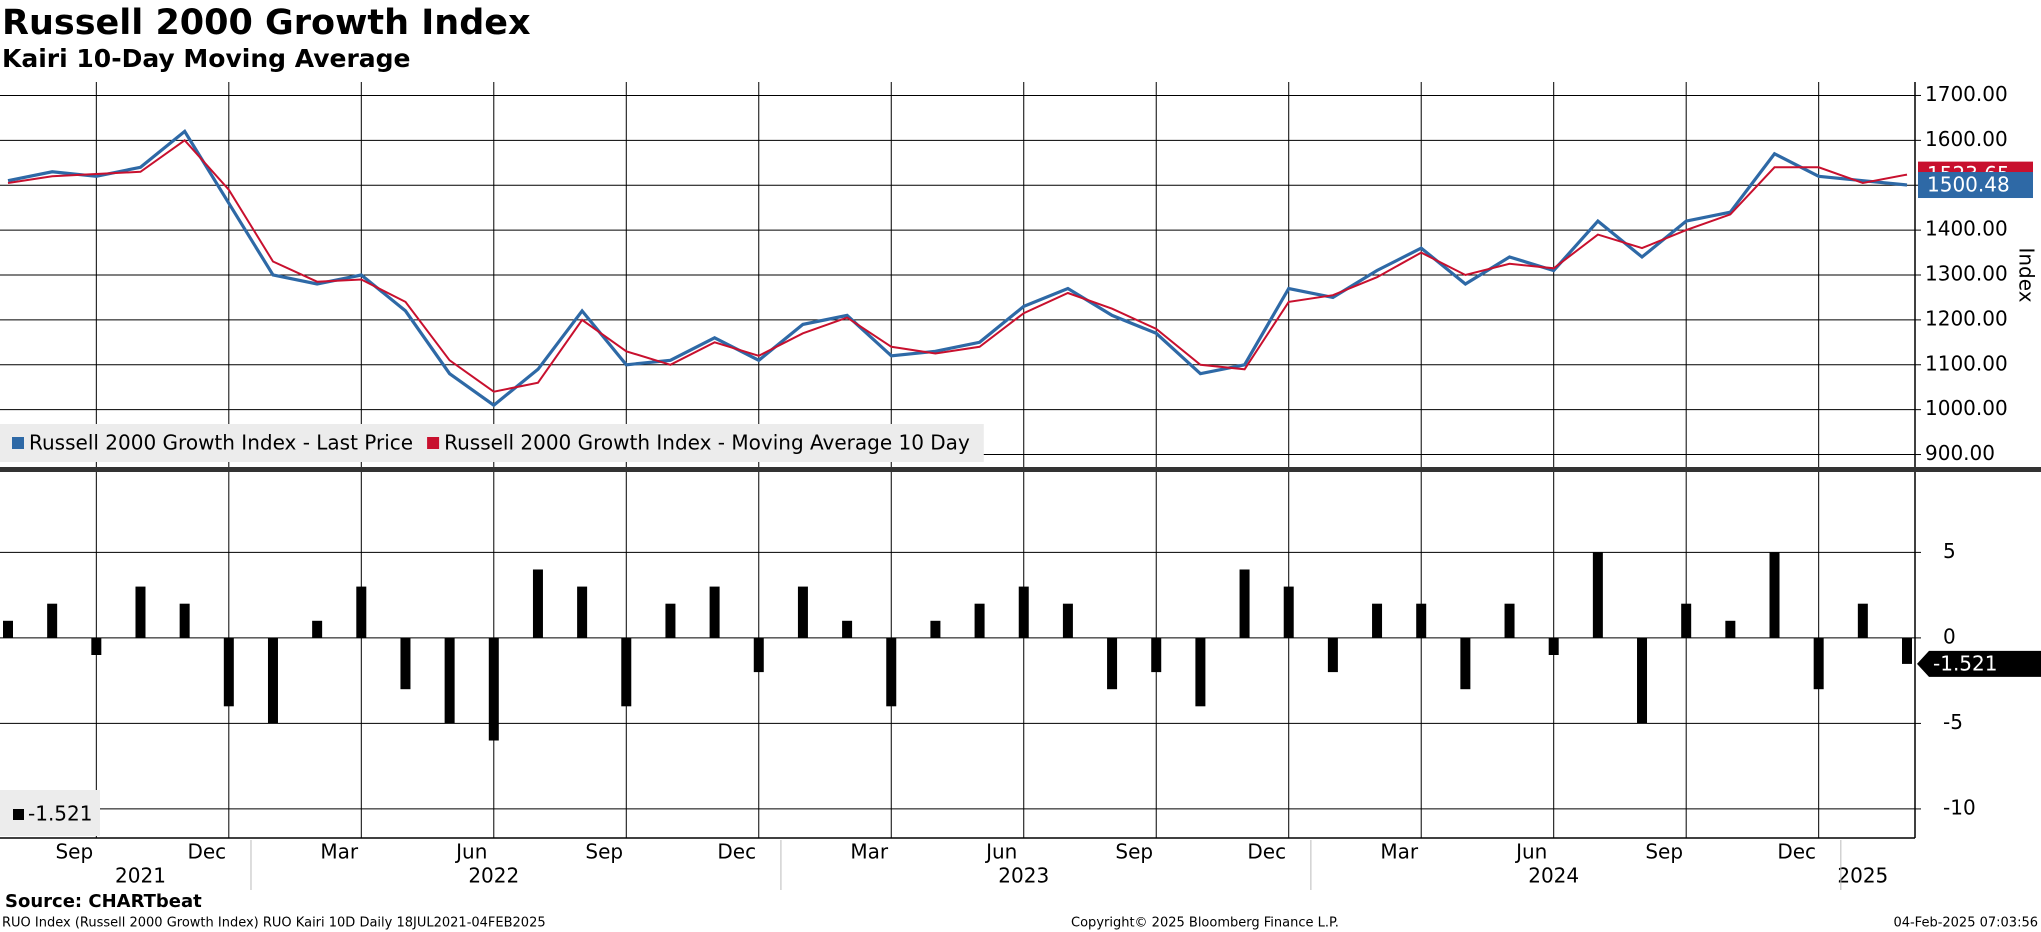  Describe the element at coordinates (60, 814) in the screenshot. I see `legend-label: -1.521` at that location.